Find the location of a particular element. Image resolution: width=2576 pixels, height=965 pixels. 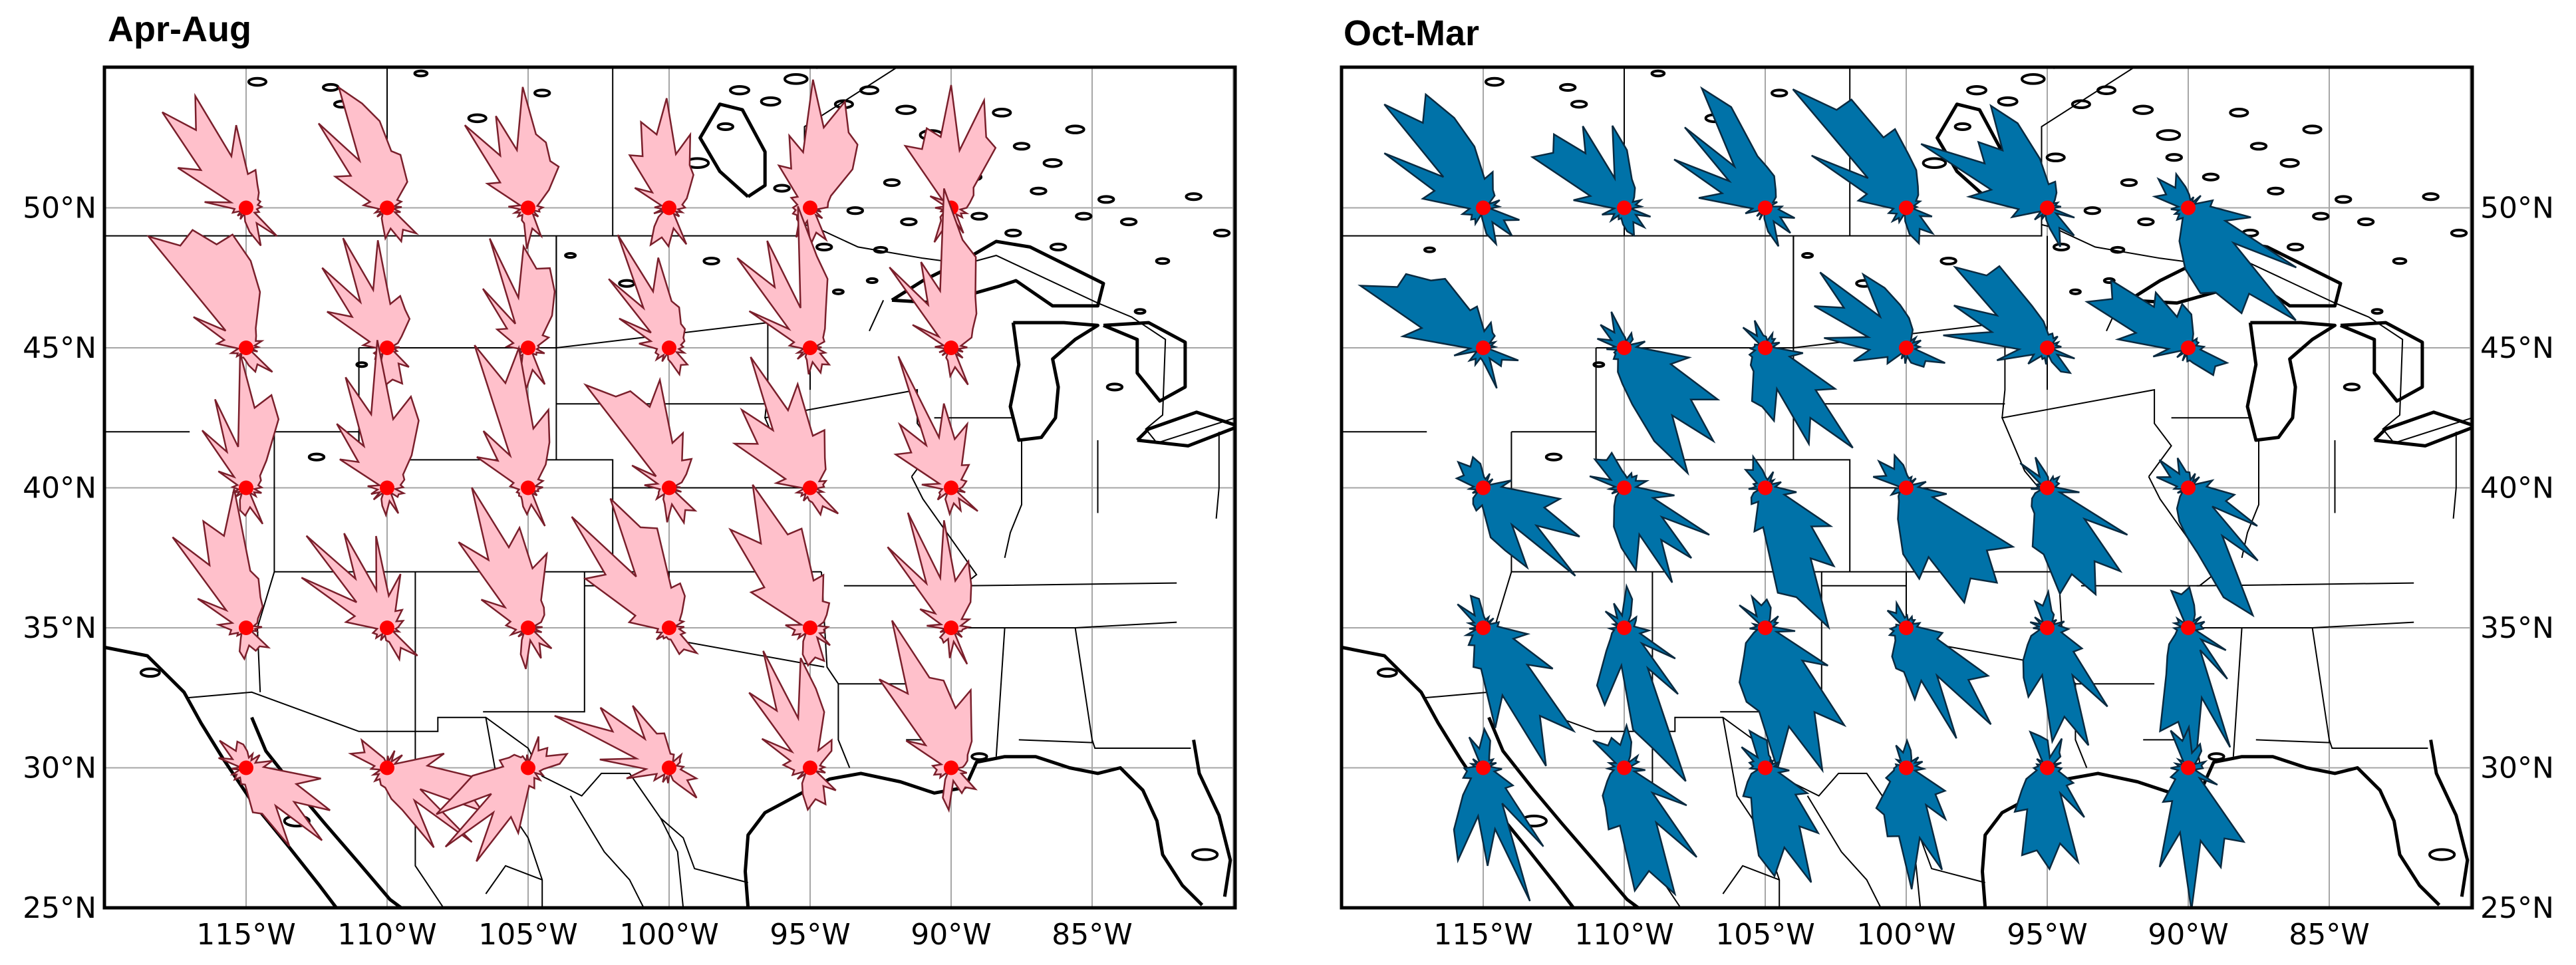

y-tick-label: 40°N is located at coordinates (59, 488).